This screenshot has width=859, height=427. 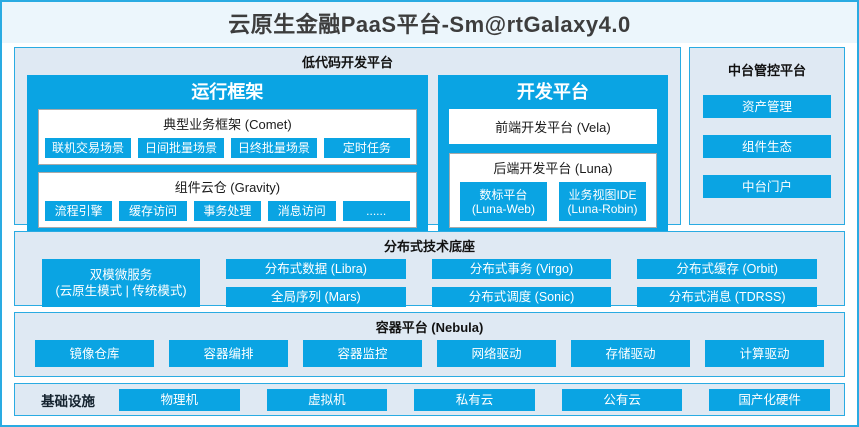 I want to click on dev-platform-title: 开发平台, so click(x=552, y=92).